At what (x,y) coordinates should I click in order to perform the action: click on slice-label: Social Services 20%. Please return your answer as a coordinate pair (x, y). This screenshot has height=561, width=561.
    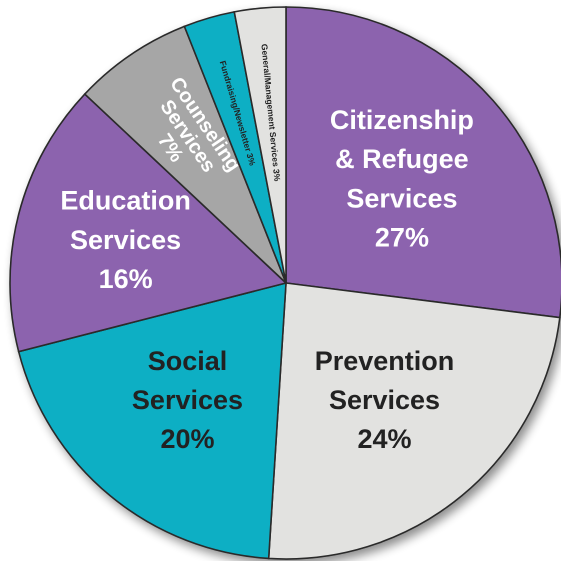
    Looking at the image, I should click on (187, 400).